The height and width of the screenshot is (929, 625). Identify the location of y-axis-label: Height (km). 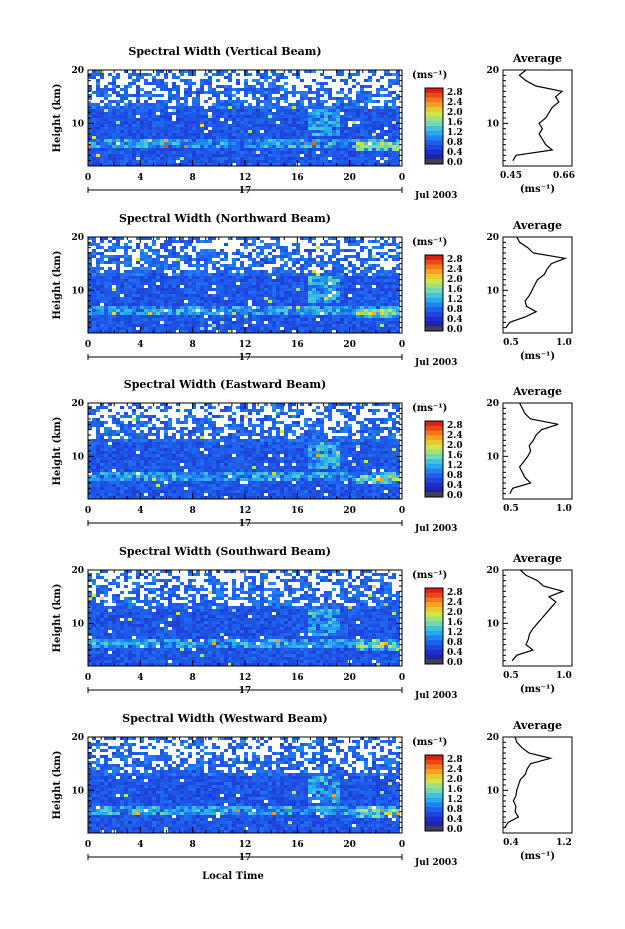
(57, 451).